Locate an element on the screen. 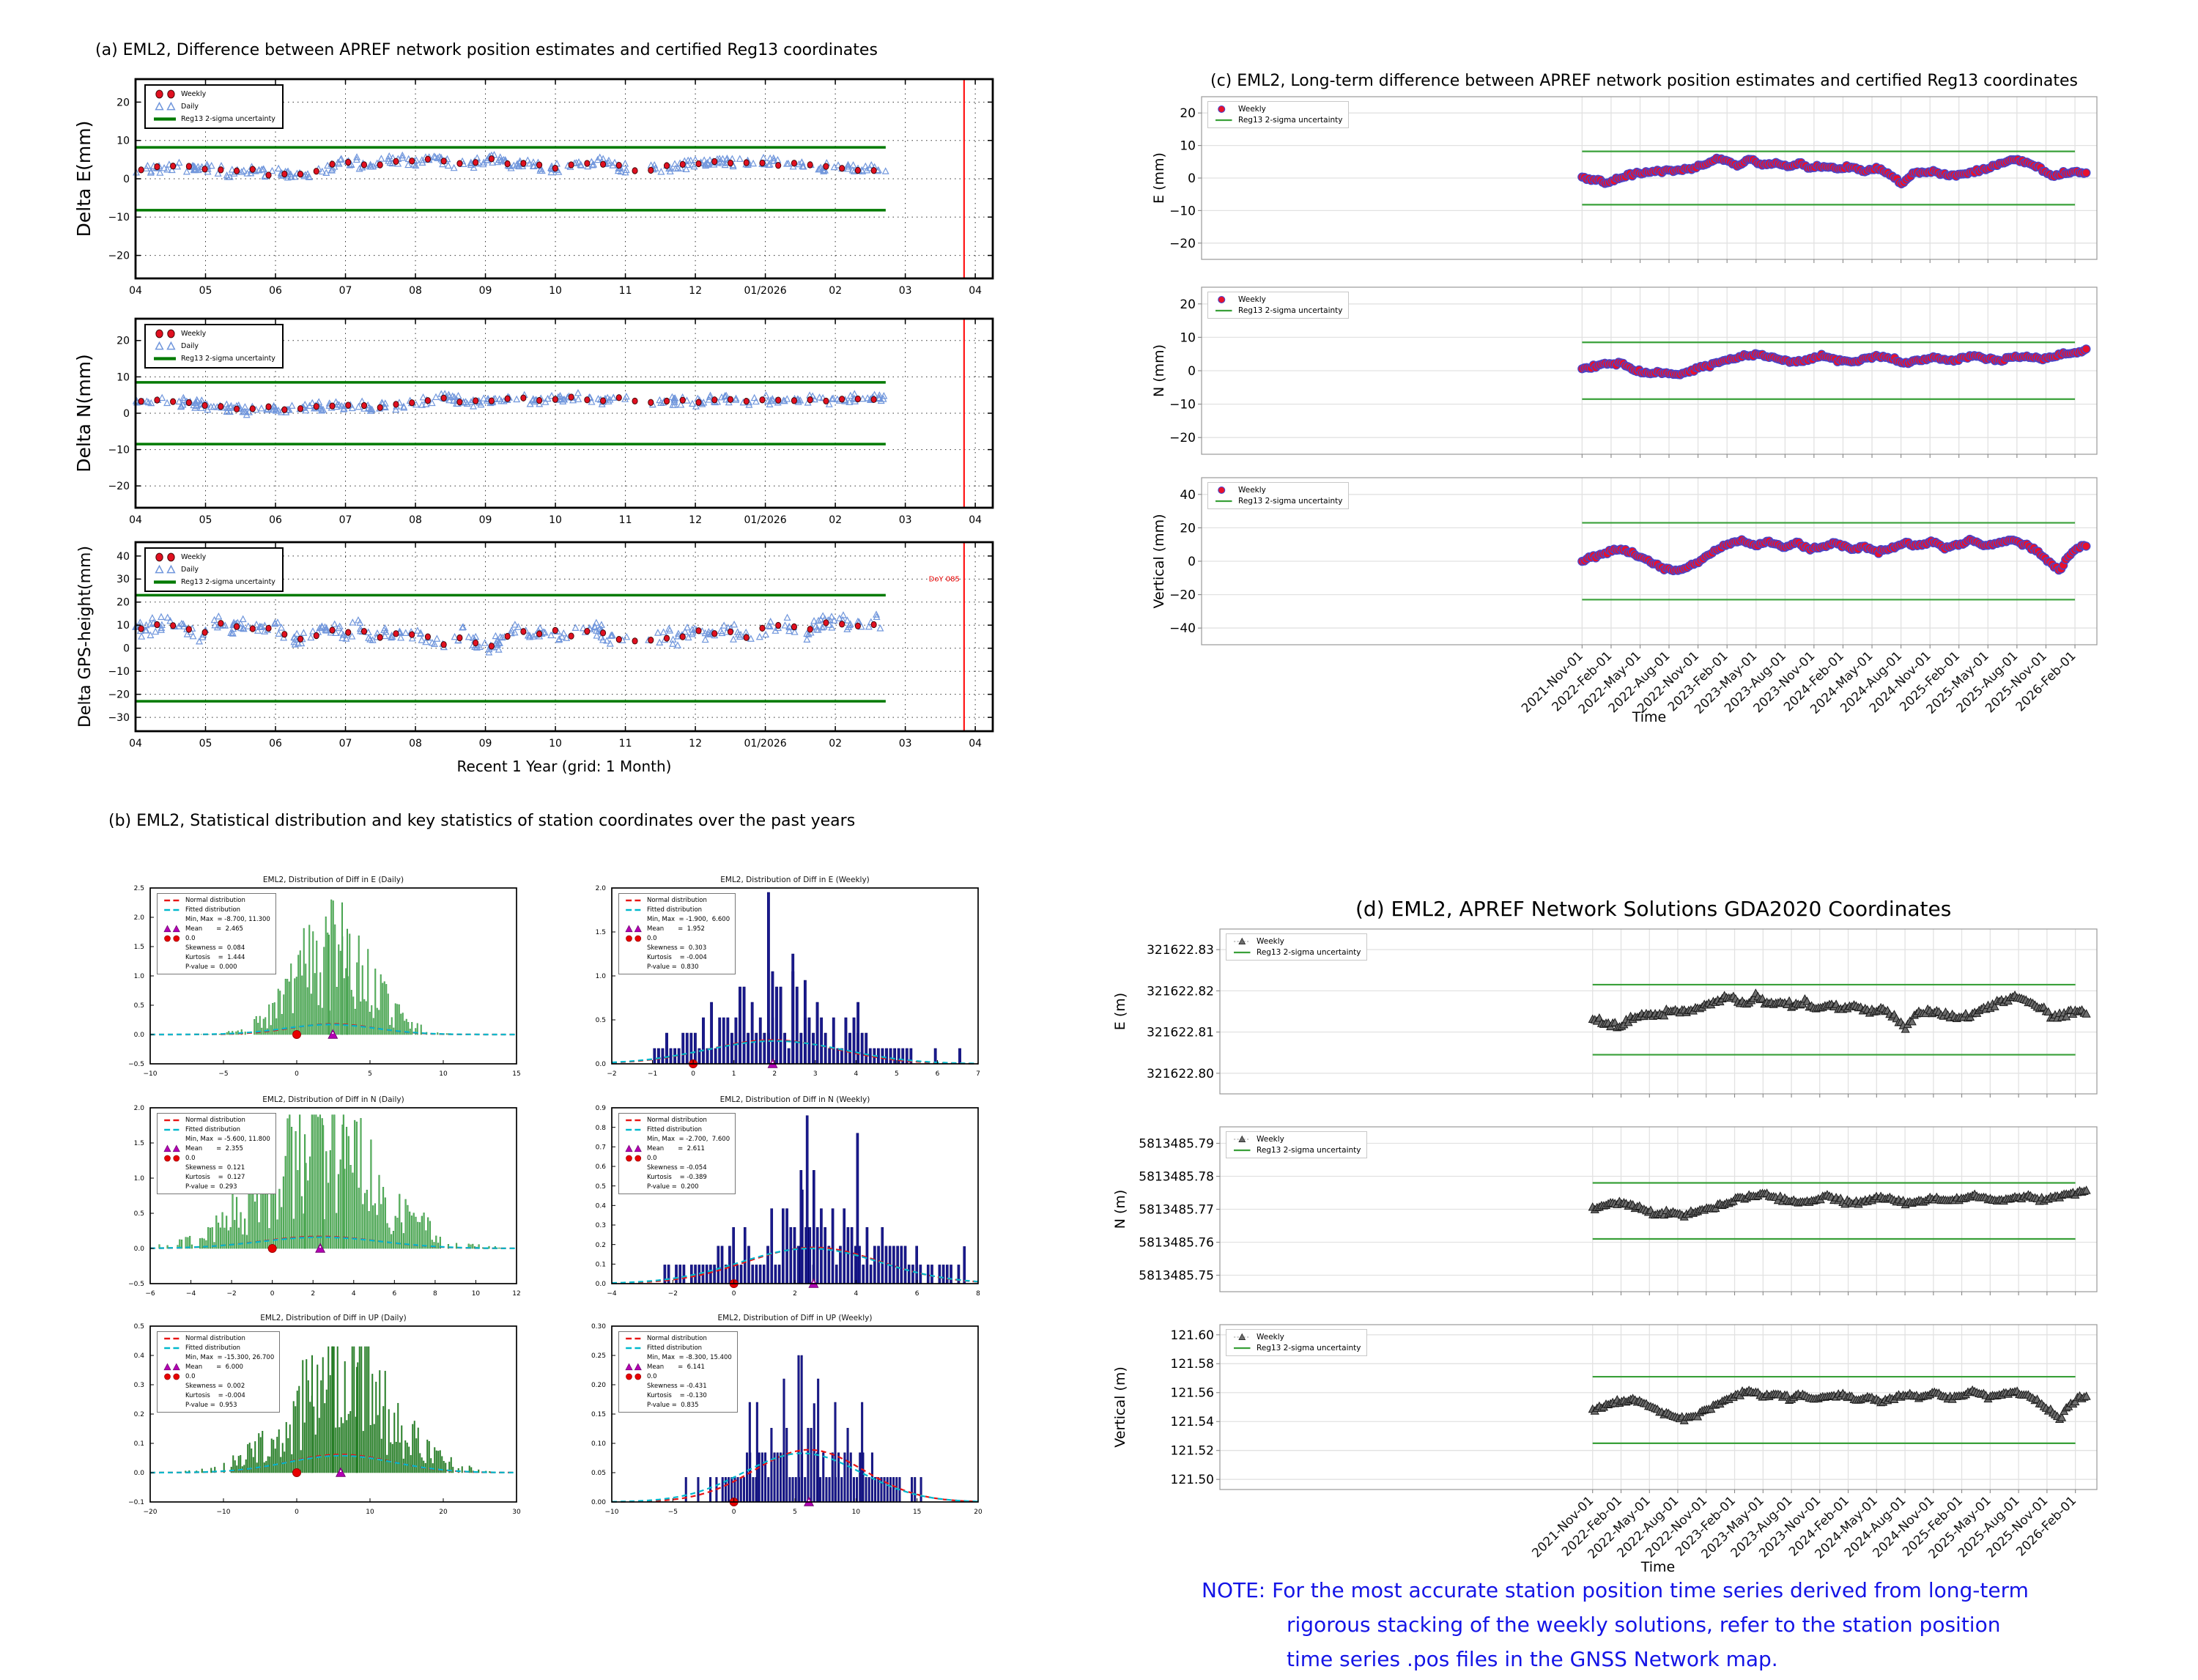 This screenshot has width=2198, height=1680. rdot2b-icon is located at coordinates (172, 1377).